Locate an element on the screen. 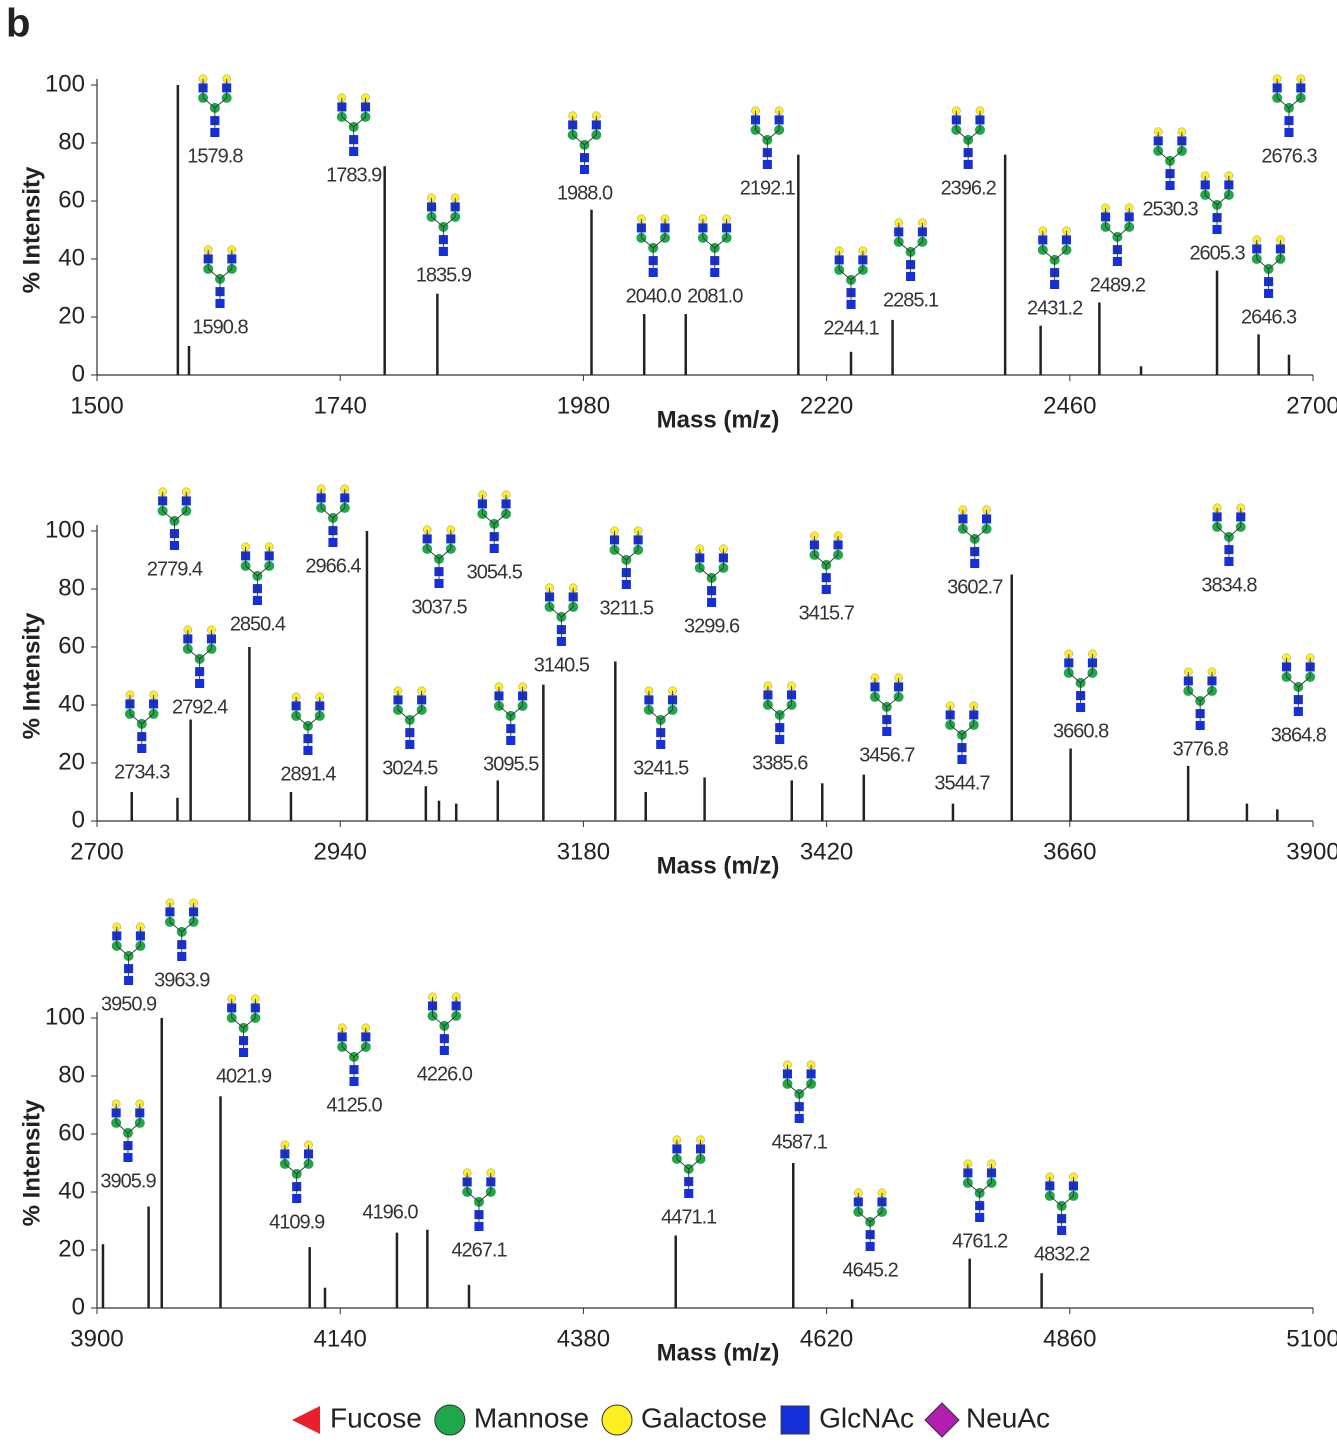 The width and height of the screenshot is (1337, 1449). x-tick-label: 1980 is located at coordinates (583, 405).